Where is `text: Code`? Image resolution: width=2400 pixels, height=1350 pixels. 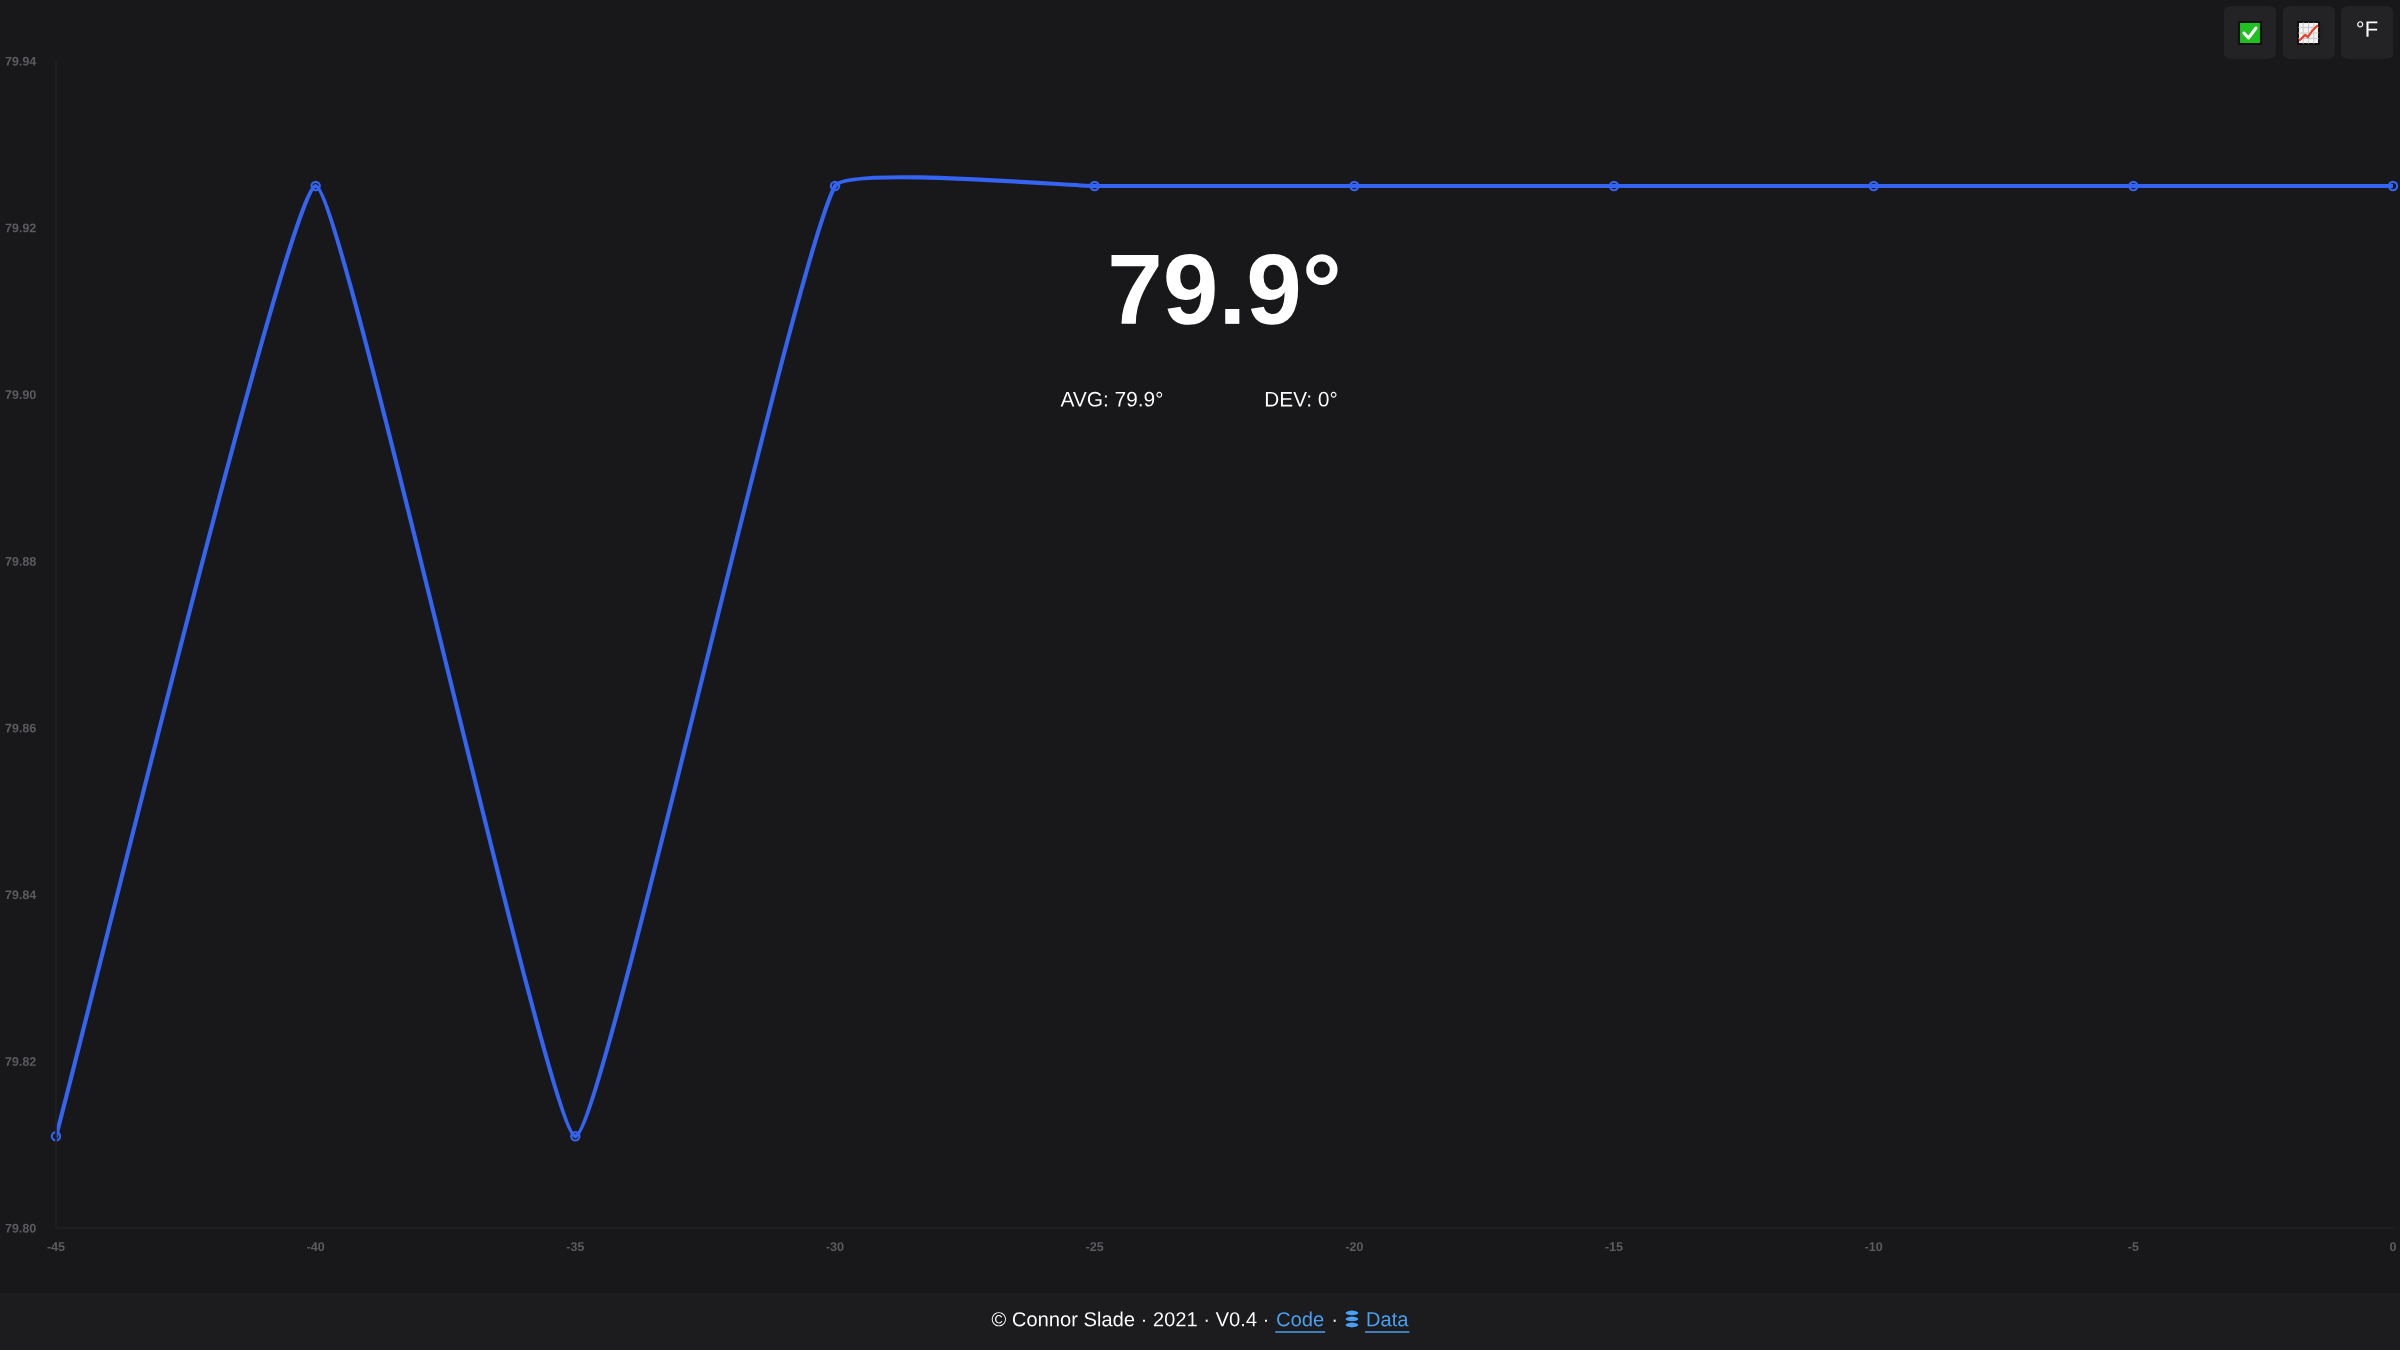
text: Code is located at coordinates (1300, 1319).